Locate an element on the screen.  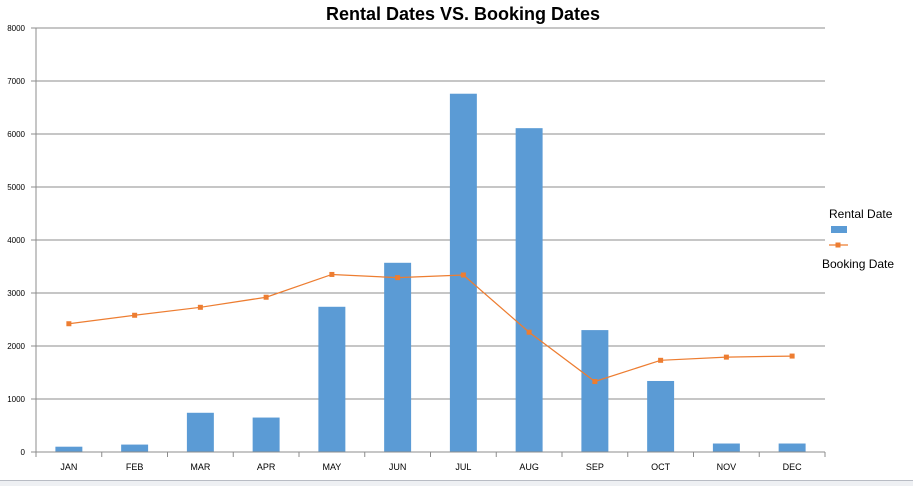
x-tick-label: DEC is located at coordinates (793, 467).